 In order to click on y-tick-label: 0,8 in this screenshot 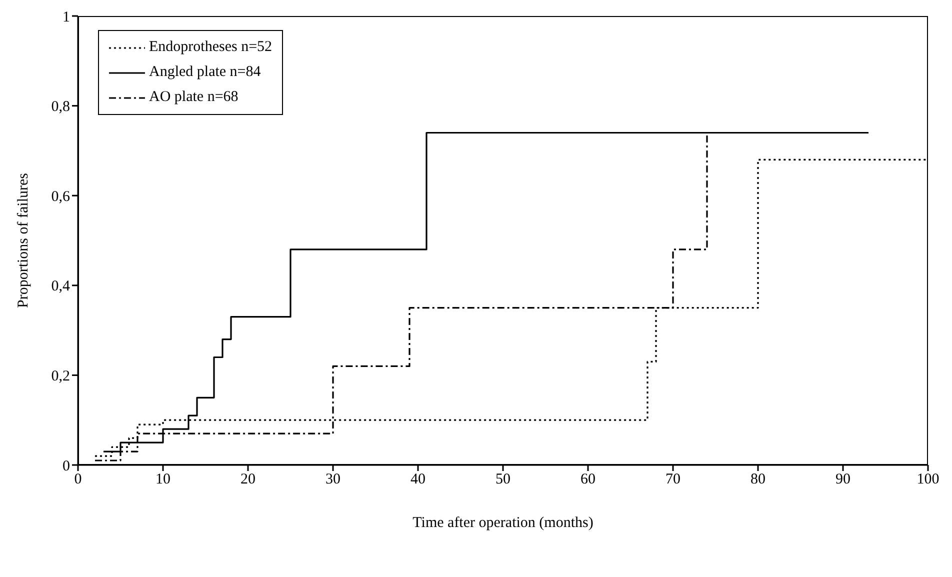, I will do `click(60, 107)`.